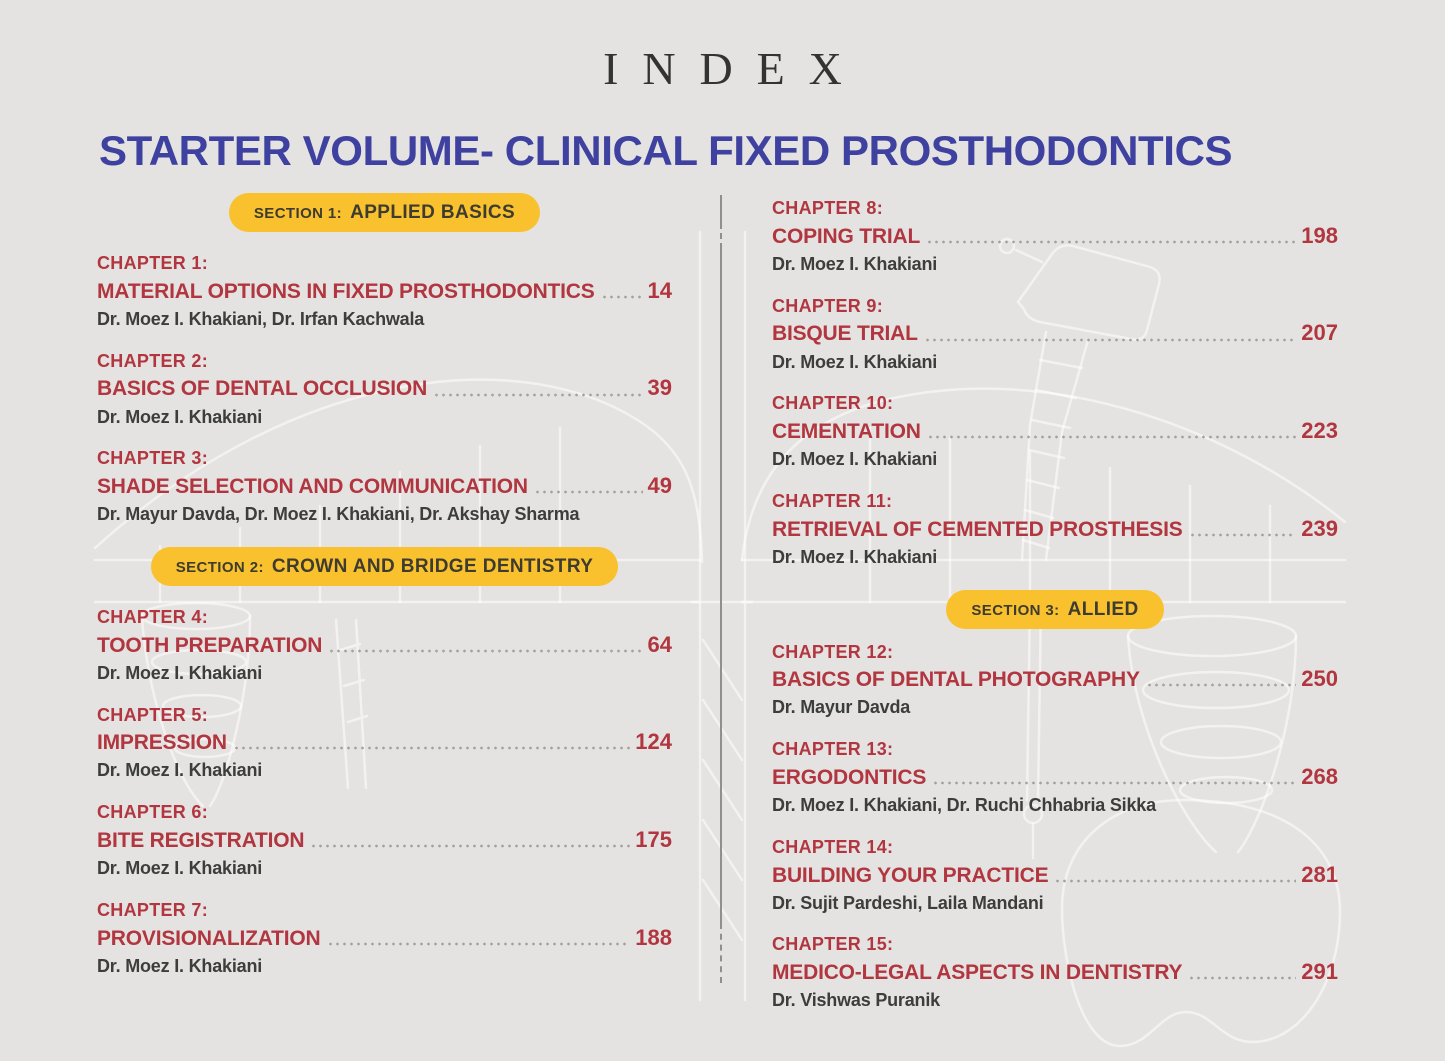 Image resolution: width=1445 pixels, height=1061 pixels. I want to click on section-badge: SECTION 1: APPLIED BASICS, so click(384, 212).